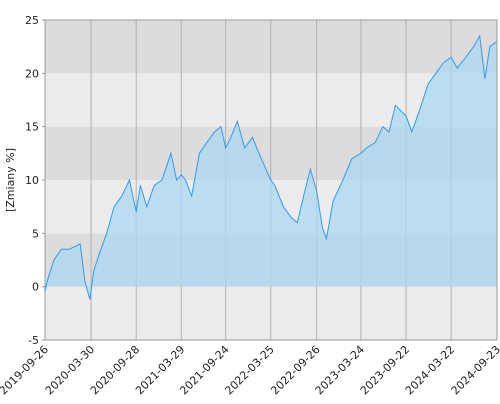 This screenshot has width=500, height=404. I want to click on x-tick-label: 2024-09-23, so click(474, 370).